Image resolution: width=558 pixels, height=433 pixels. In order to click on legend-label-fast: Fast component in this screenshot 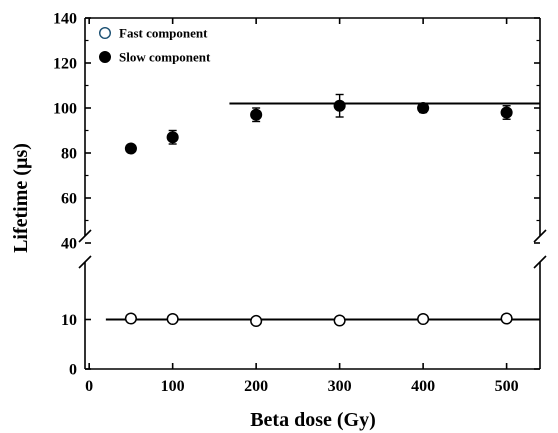, I will do `click(163, 33)`.